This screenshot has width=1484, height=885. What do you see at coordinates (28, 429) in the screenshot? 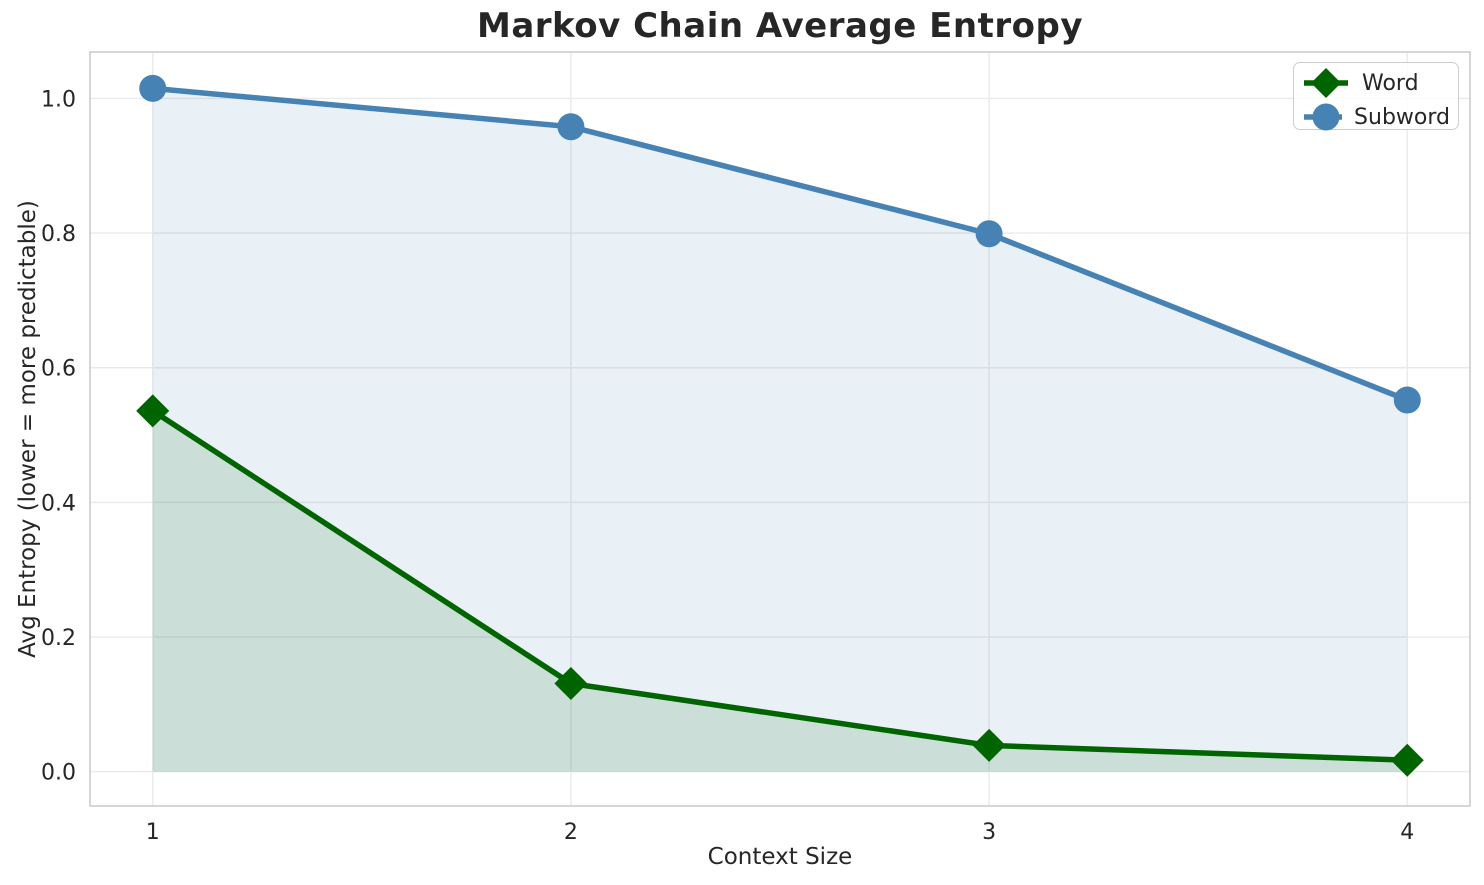
I see `y-axis-label: Avg Entropy (lower = more predictable)` at bounding box center [28, 429].